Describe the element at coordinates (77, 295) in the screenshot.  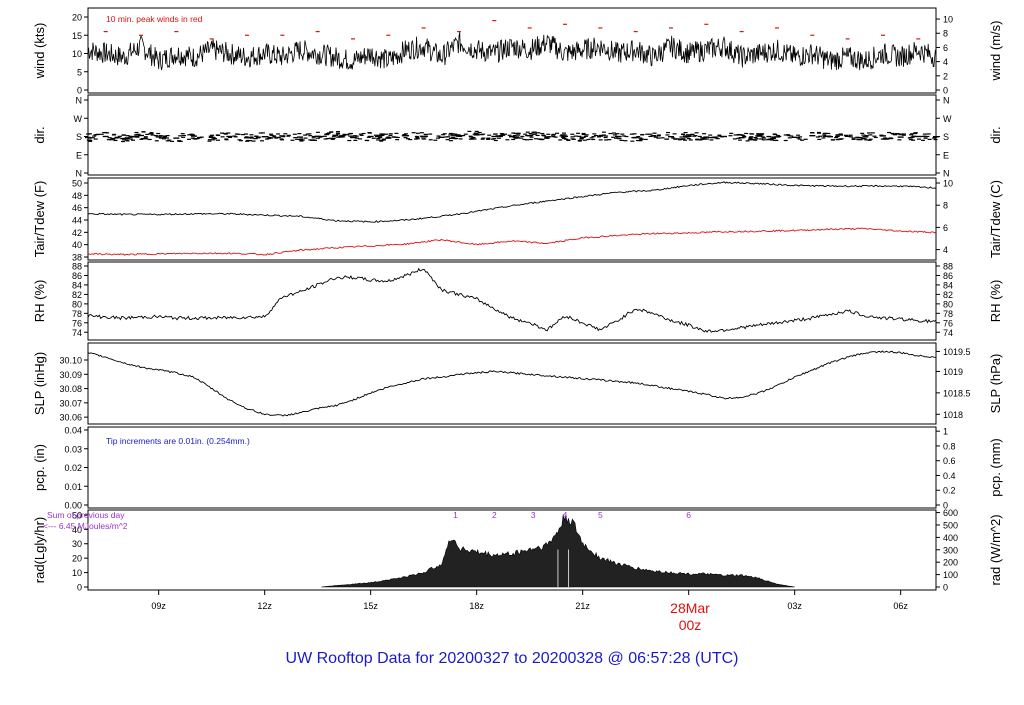
I see `left-tick-label: 82` at that location.